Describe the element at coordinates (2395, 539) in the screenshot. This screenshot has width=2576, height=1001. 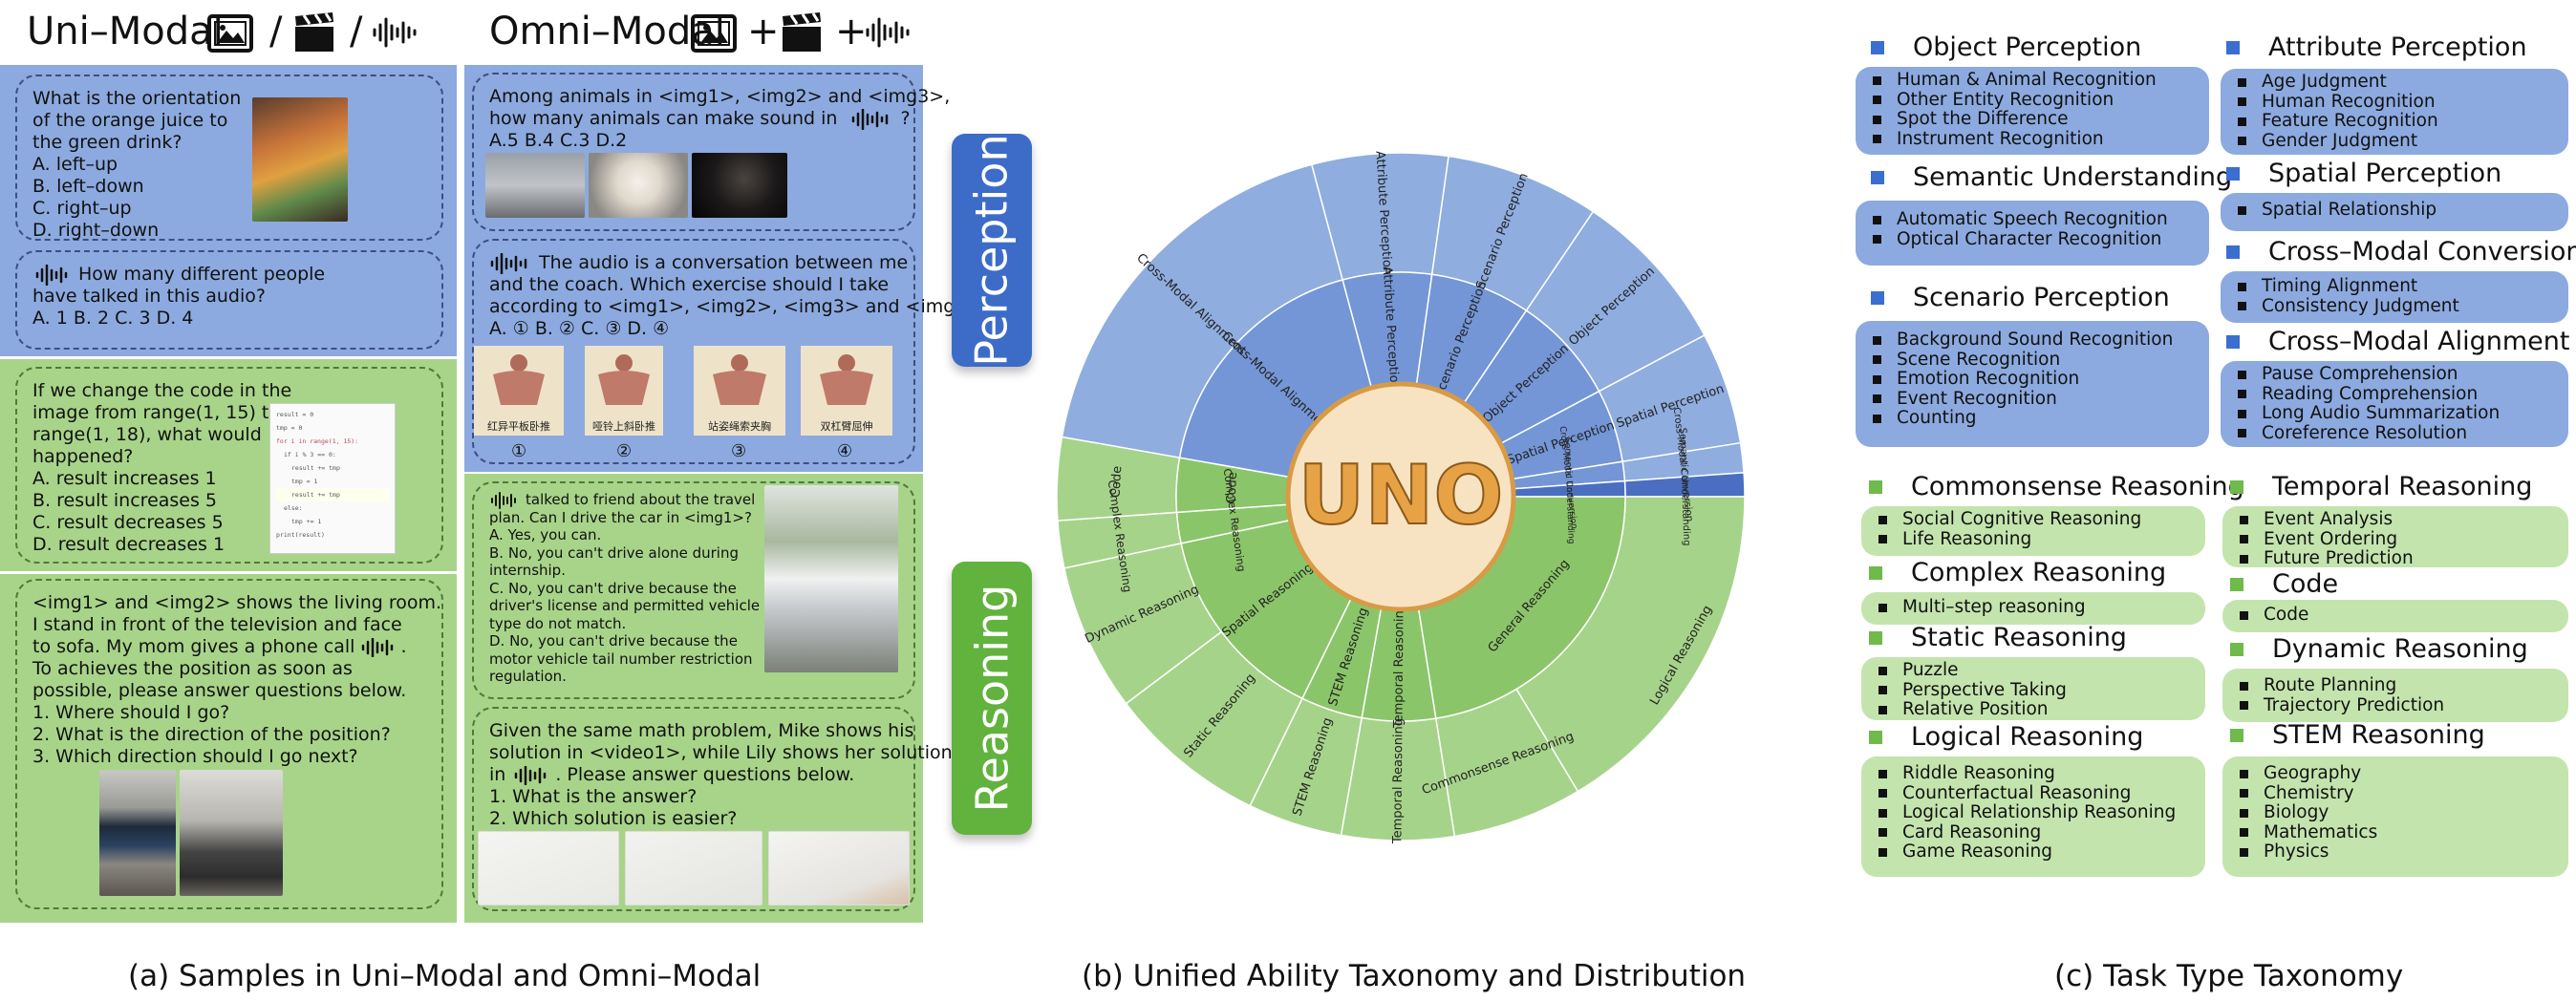
I see `taxonomy-item: Event Ordering` at that location.